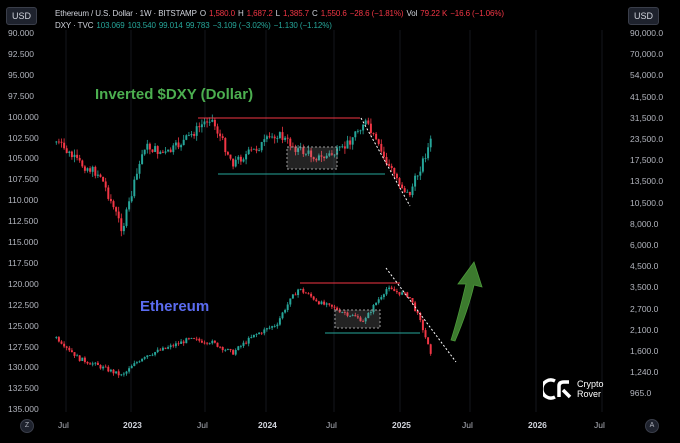 This screenshot has height=443, width=680. Describe the element at coordinates (23, 388) in the screenshot. I see `left-axis-tick: 132.500` at that location.